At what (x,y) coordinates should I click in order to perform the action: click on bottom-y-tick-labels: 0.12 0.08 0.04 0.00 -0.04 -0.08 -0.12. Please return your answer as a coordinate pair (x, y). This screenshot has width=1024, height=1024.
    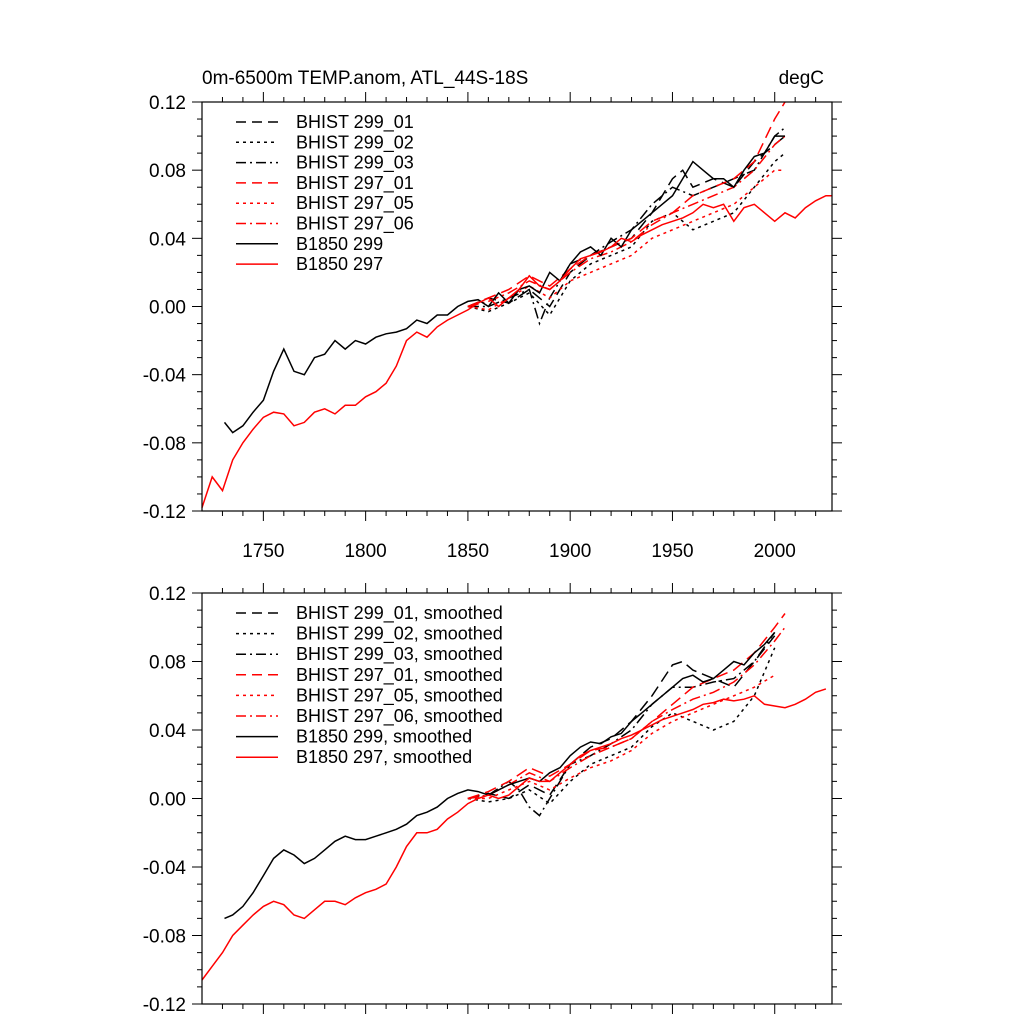
    Looking at the image, I should click on (165, 800).